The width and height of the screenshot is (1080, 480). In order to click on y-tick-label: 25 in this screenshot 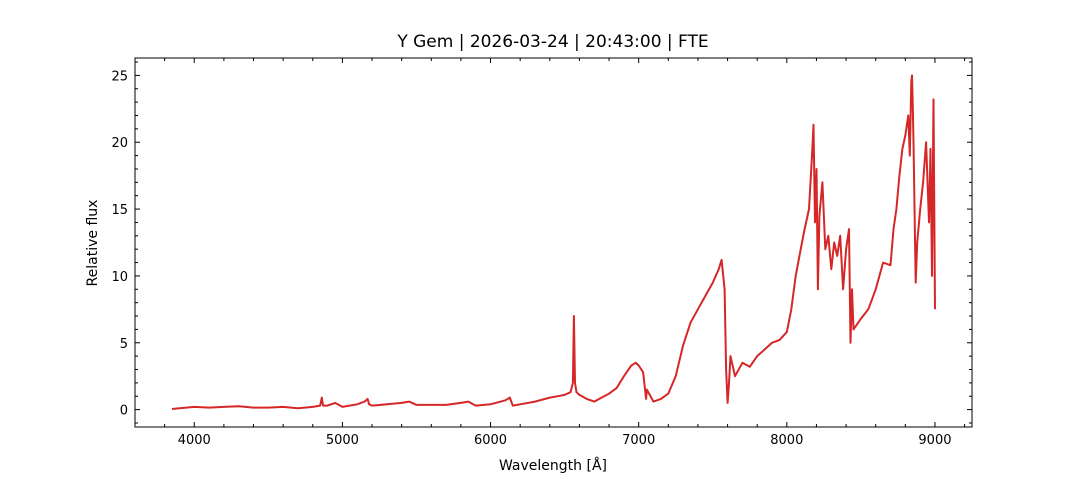, I will do `click(119, 76)`.